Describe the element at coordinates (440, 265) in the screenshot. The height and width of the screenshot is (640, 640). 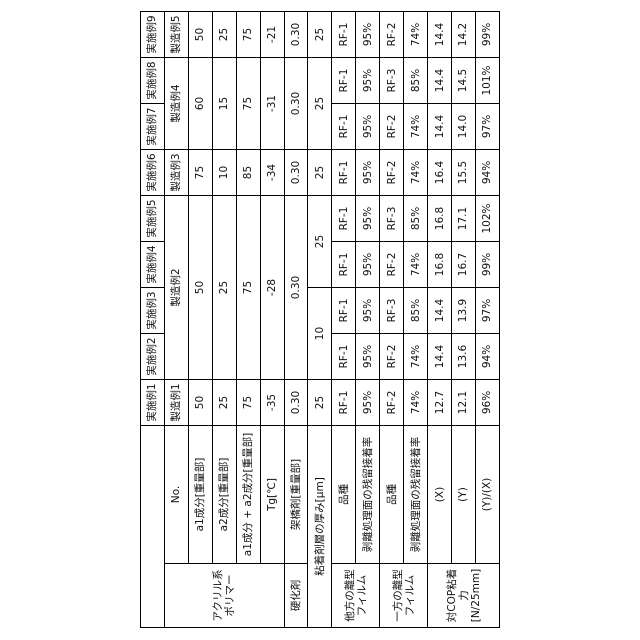
I see `value-cell: 16.8` at that location.